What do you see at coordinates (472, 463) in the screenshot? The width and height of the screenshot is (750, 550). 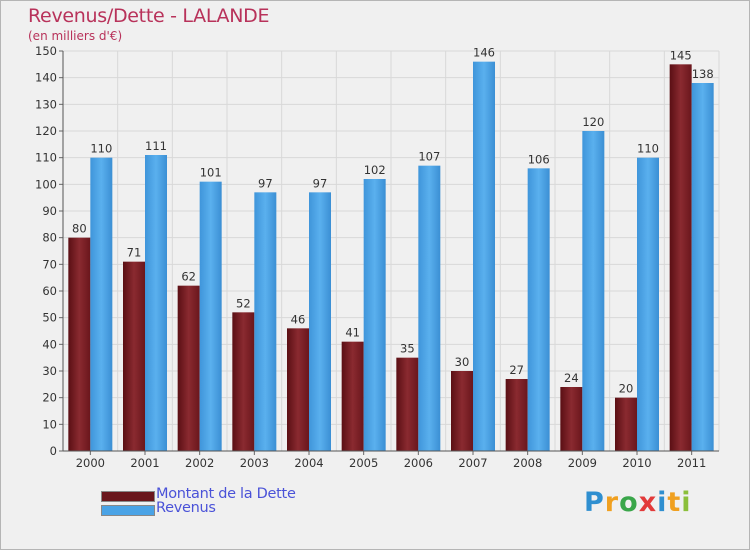 I see `x-tick-label: 2007` at bounding box center [472, 463].